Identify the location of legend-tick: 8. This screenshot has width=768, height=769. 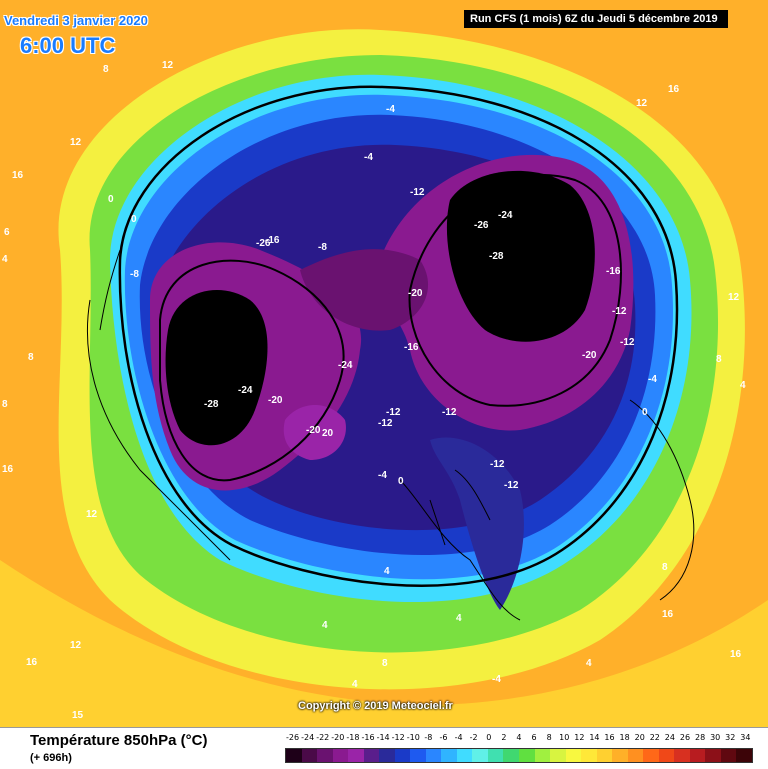
(549, 737).